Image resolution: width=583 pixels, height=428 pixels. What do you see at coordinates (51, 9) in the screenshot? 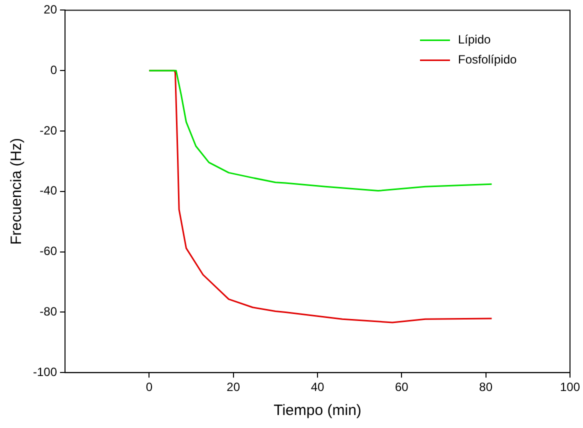
I see `y-tick-label: 20` at bounding box center [51, 9].